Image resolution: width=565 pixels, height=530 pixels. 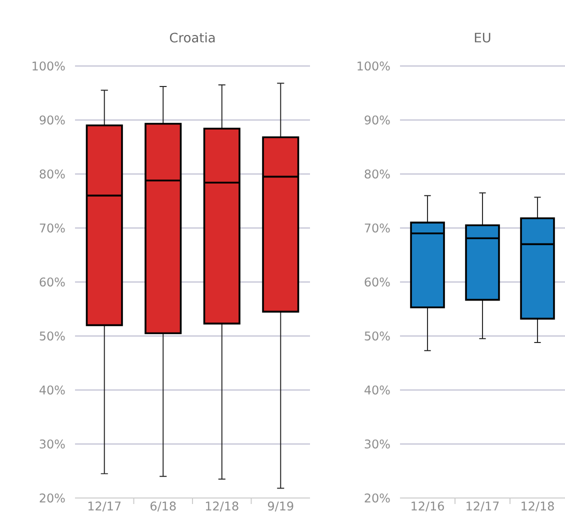 What do you see at coordinates (192, 37) in the screenshot?
I see `chart-title: Croatia` at bounding box center [192, 37].